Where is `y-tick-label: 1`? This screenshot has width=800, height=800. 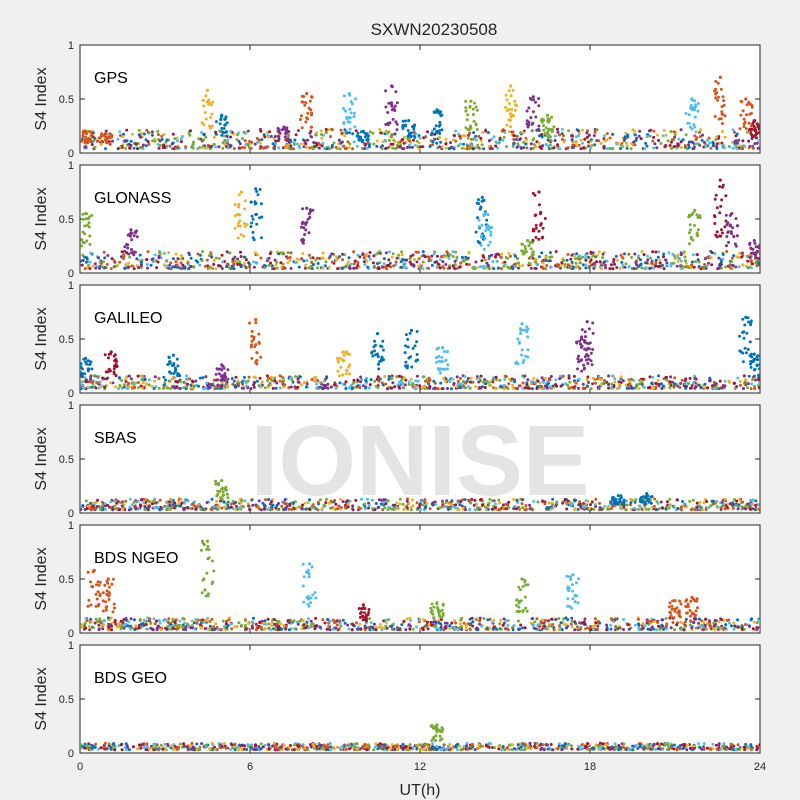 y-tick-label: 1 is located at coordinates (71, 166).